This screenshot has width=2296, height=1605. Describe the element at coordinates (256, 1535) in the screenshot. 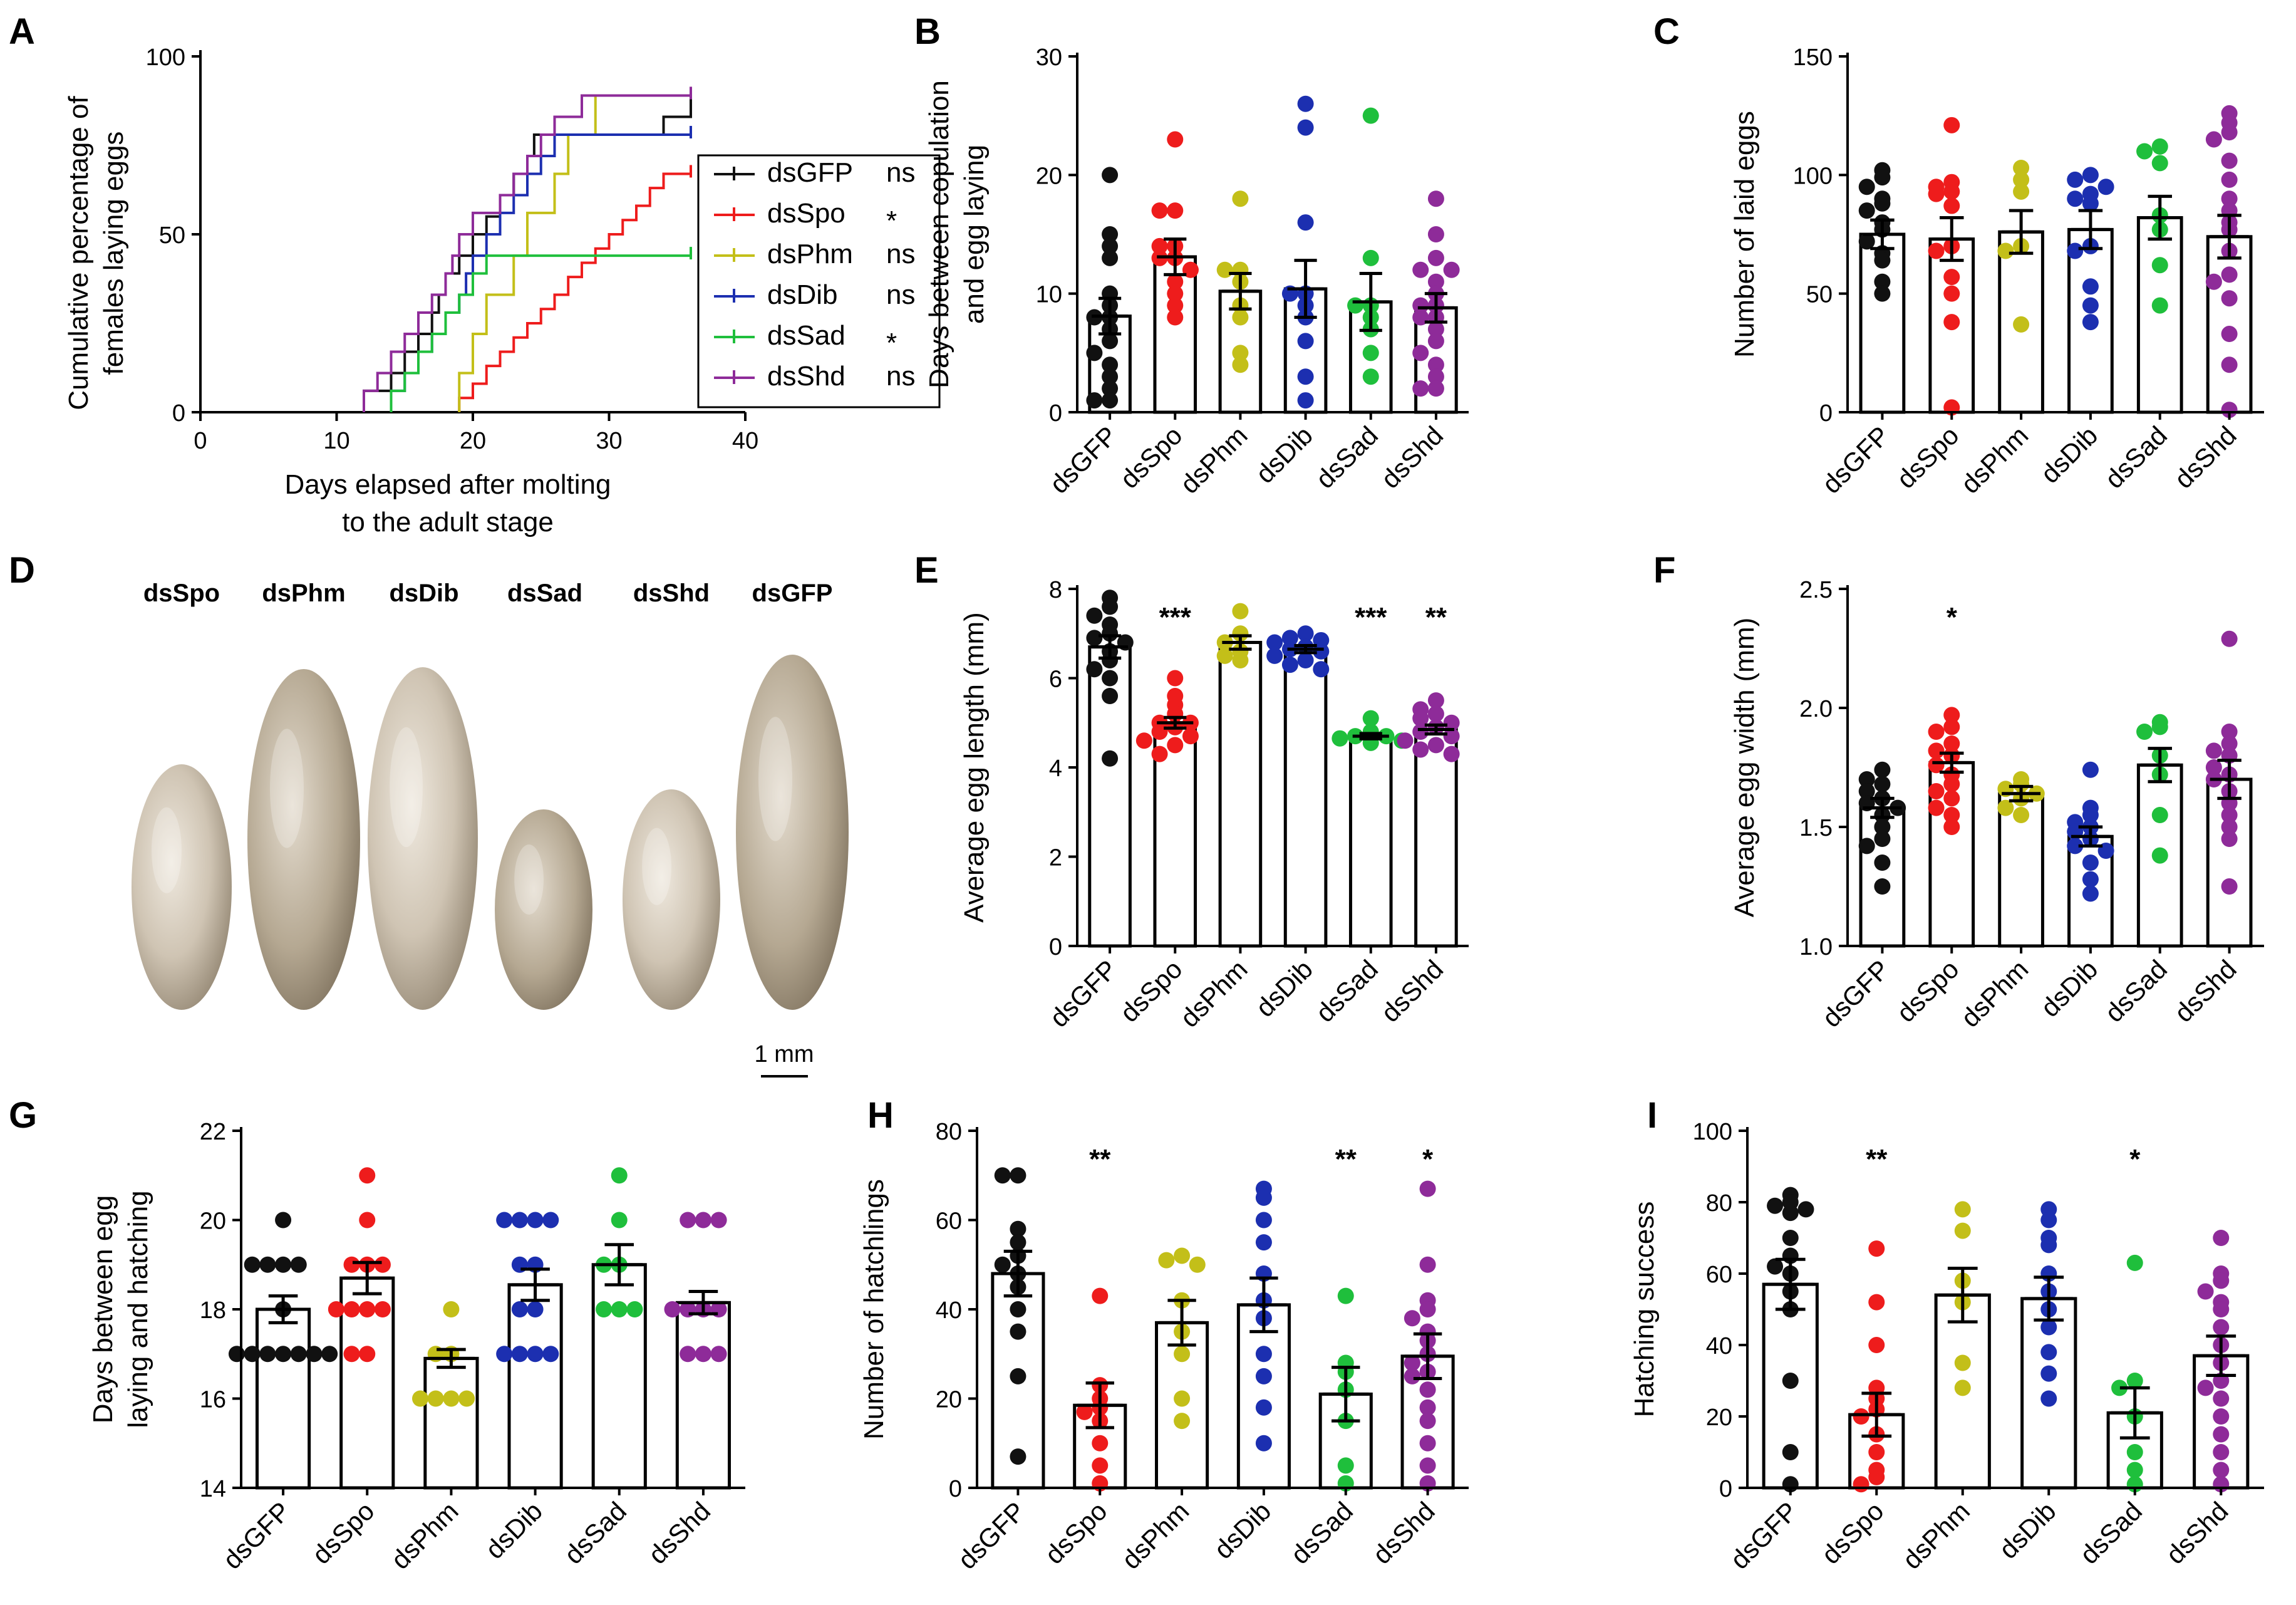

I see `category-label-dsGFP: dsGFP` at that location.